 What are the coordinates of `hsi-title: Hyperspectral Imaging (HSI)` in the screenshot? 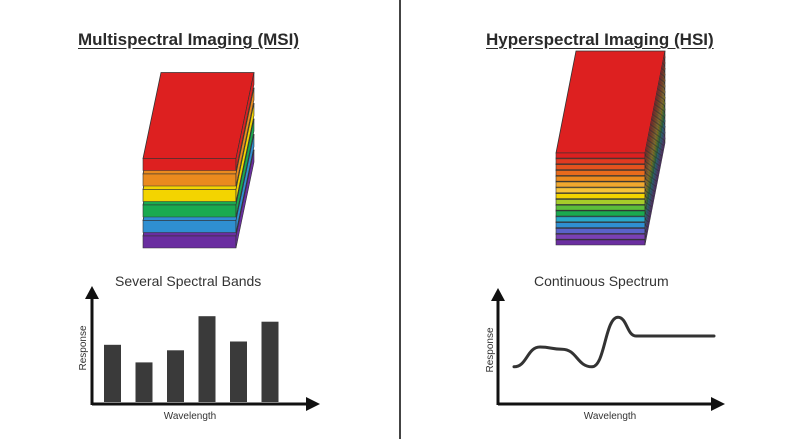 It's located at (600, 39).